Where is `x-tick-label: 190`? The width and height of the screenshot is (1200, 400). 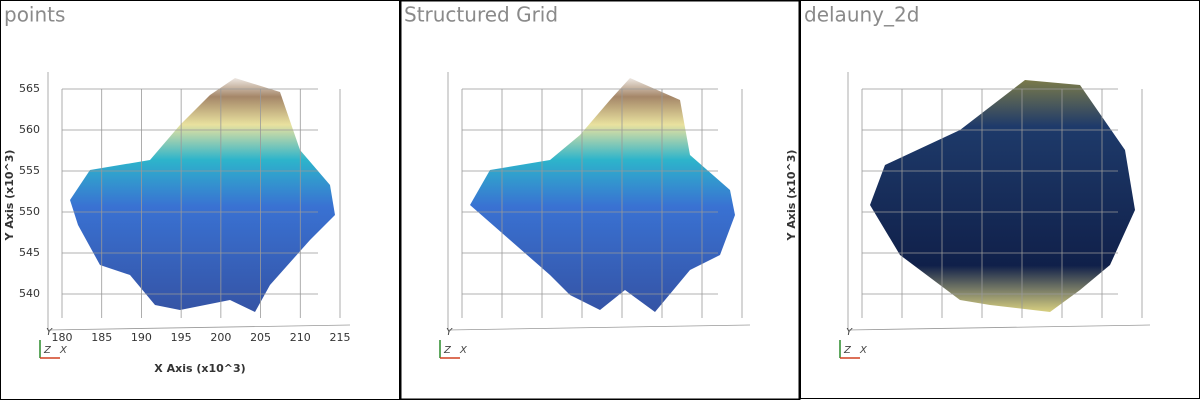 x-tick-label: 190 is located at coordinates (141, 337).